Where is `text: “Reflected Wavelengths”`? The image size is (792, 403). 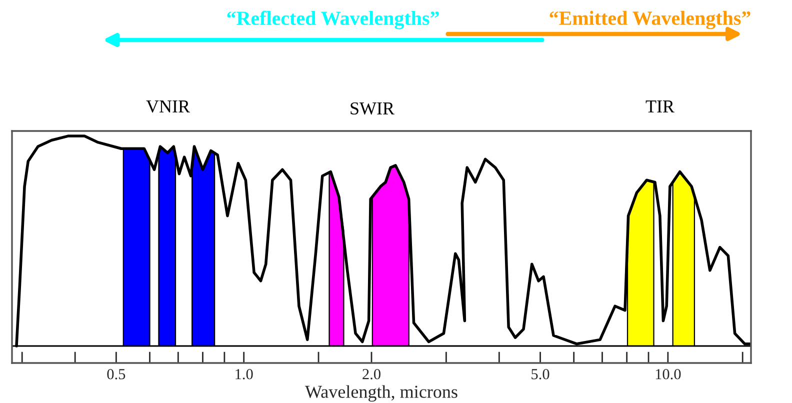
text: “Reflected Wavelengths” is located at coordinates (333, 20).